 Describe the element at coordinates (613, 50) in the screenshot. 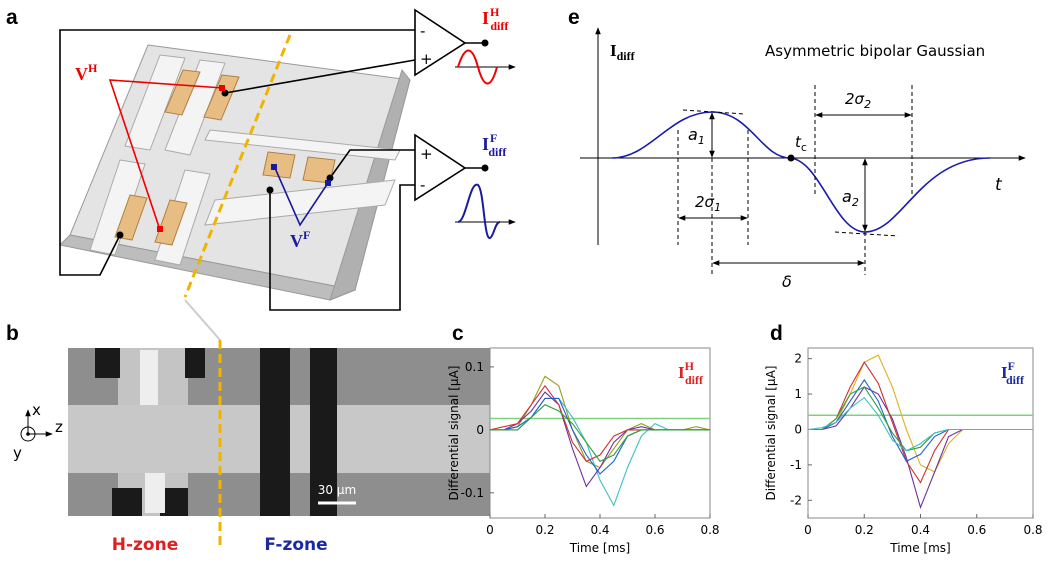

I see `y-axis-label: I` at that location.